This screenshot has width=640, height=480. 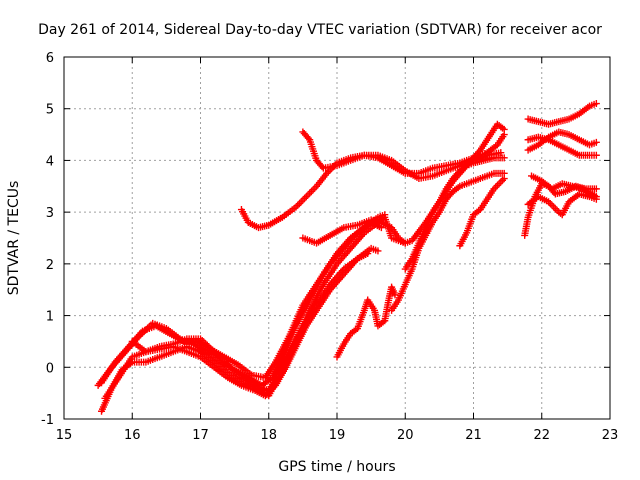 I want to click on x-tick-label: 21, so click(x=473, y=435).